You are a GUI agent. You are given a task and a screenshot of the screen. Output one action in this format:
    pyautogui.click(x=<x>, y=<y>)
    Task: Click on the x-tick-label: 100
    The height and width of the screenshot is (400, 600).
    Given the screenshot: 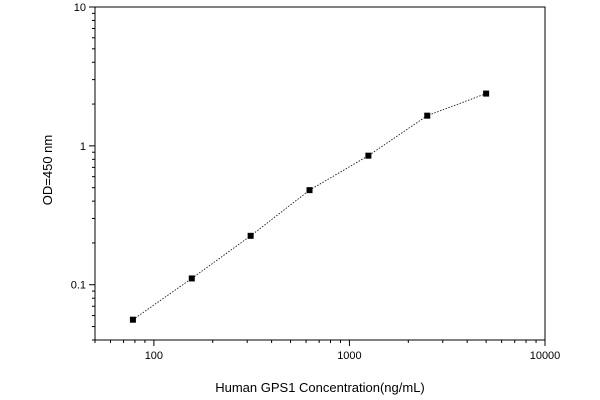 What is the action you would take?
    pyautogui.click(x=154, y=356)
    